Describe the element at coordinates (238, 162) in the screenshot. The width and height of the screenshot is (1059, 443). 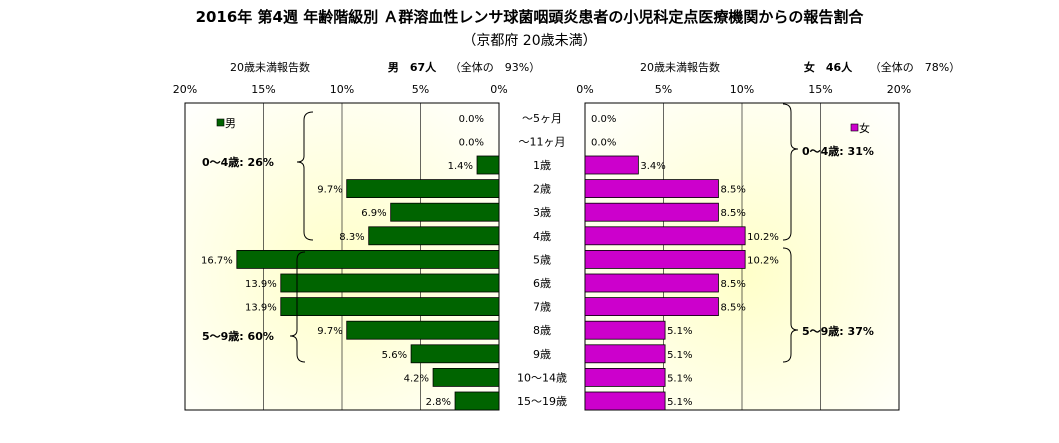
I see `male-0-4-group-label: 0～4歳: 26%` at that location.